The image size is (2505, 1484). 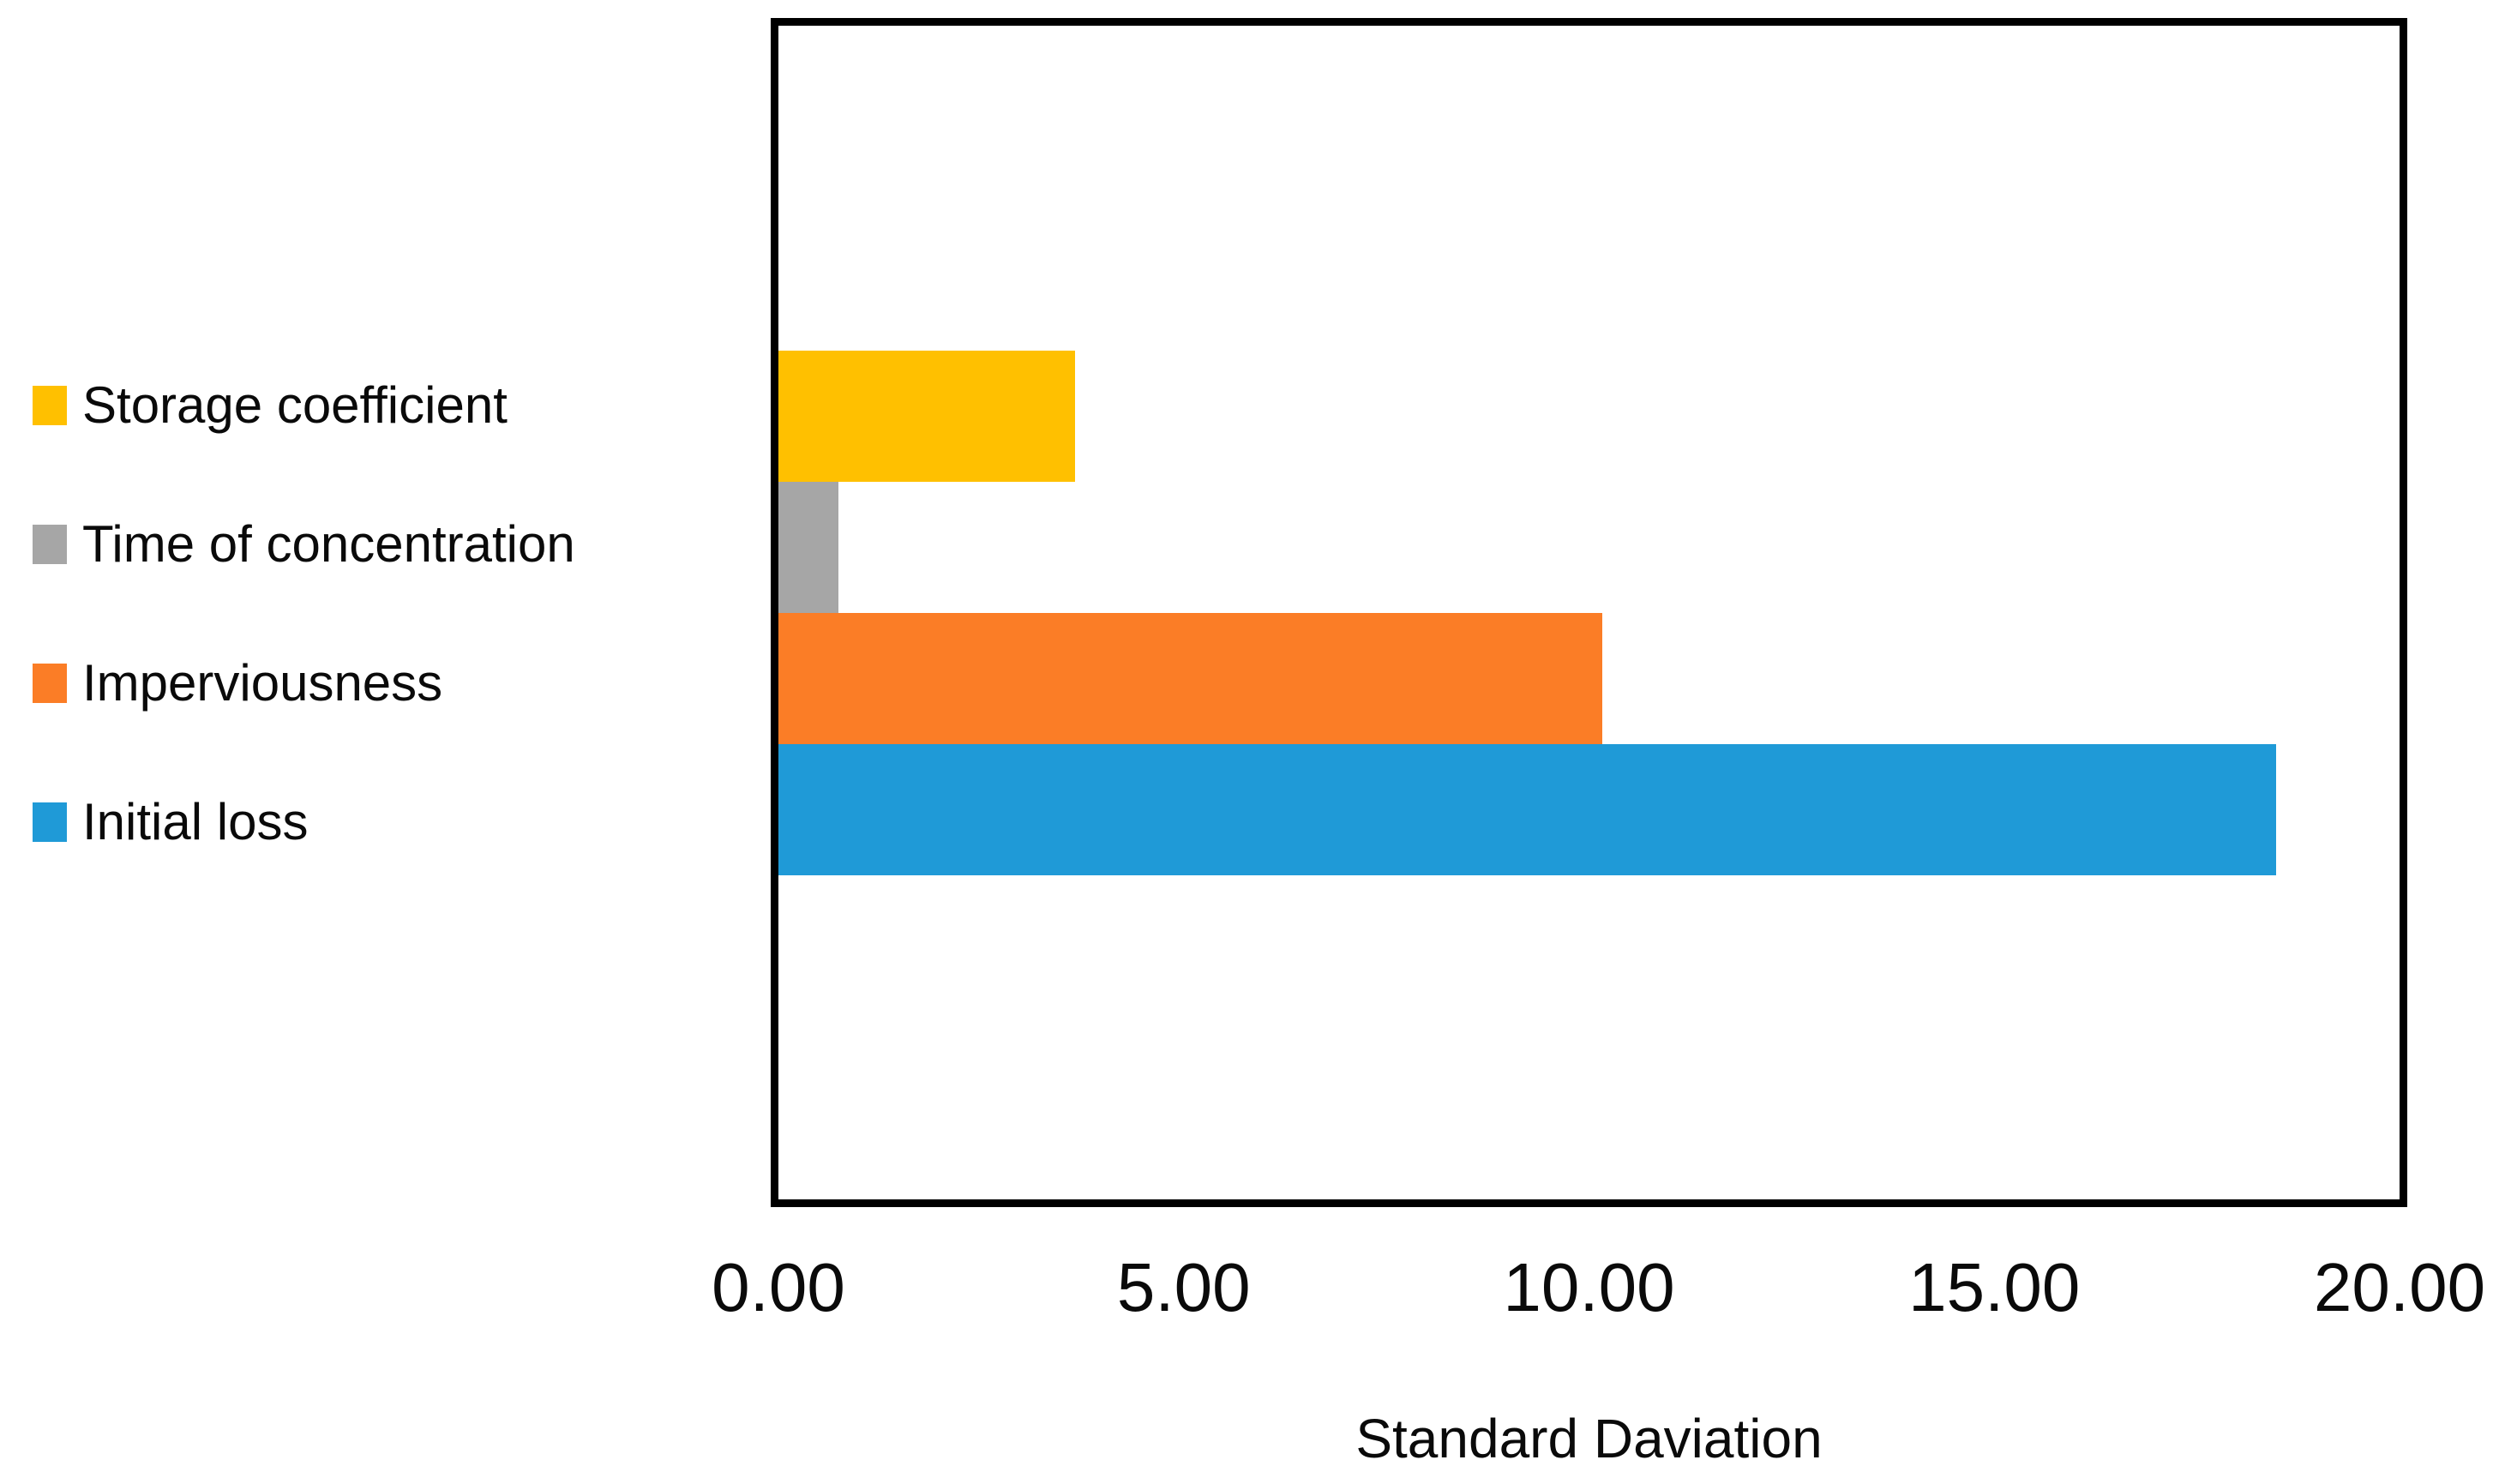 I want to click on x-tick-label: 0.00, so click(x=778, y=1287).